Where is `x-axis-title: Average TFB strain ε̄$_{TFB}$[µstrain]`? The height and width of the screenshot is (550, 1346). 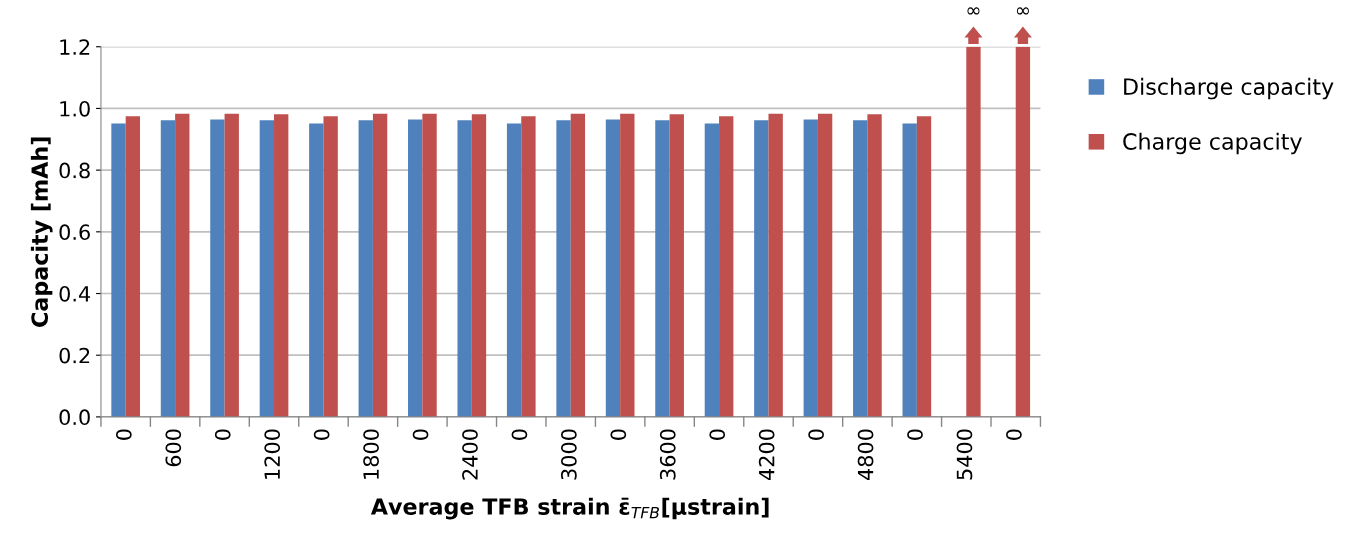
x-axis-title: Average TFB strain ε̄$_{TFB}$[µstrain] is located at coordinates (569, 508).